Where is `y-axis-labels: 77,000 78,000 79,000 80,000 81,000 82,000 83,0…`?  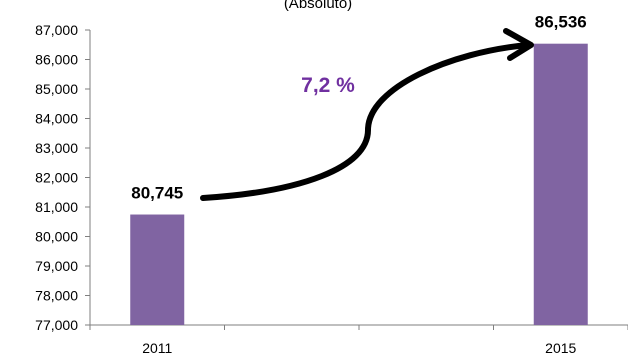 y-axis-labels: 77,000 78,000 79,000 80,000 81,000 82,000 83,0… is located at coordinates (56, 177).